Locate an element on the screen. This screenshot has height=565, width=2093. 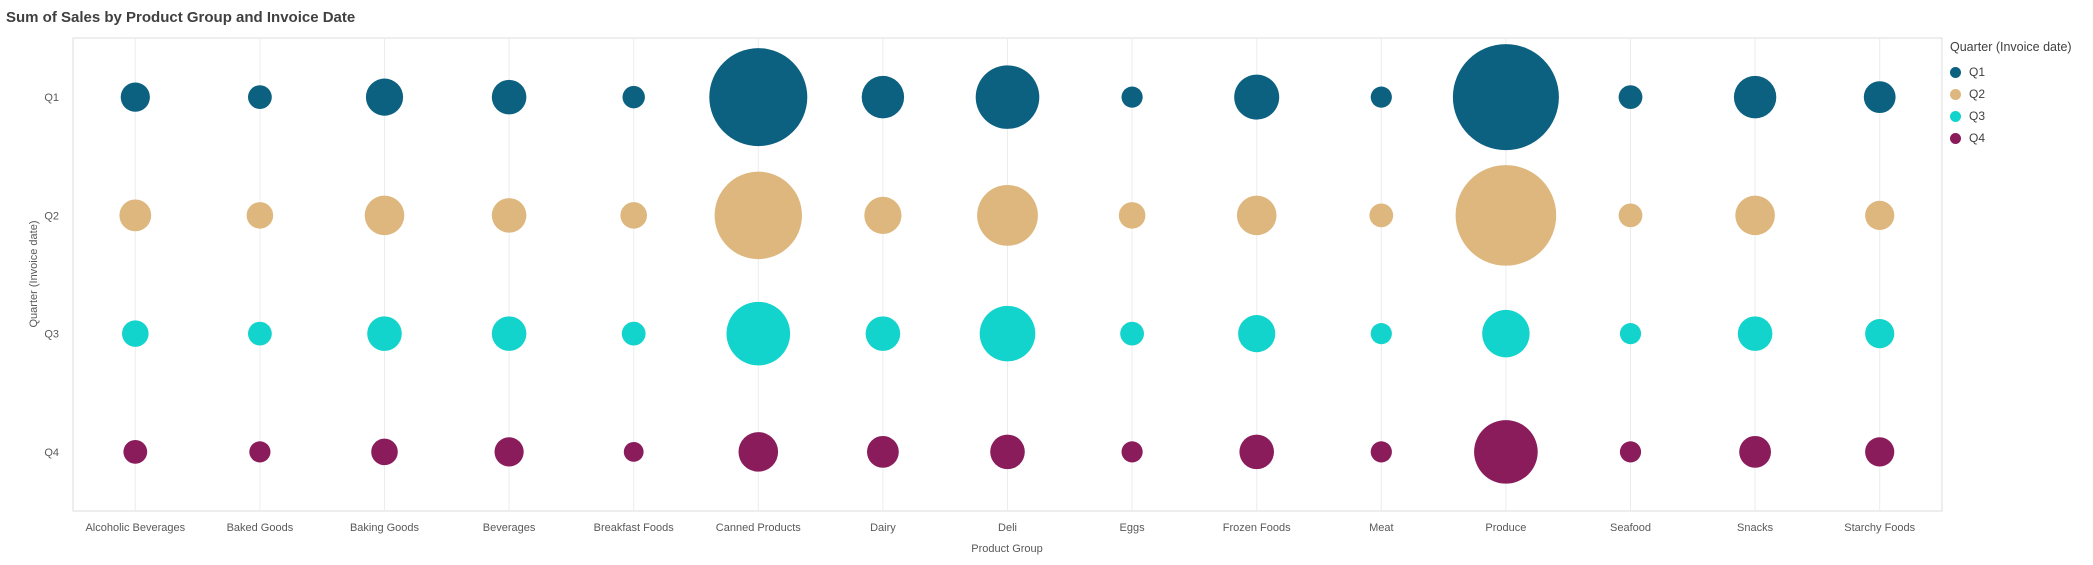
legend: Quarter (Invoice date) Q1 Q2 Q3 Q4 is located at coordinates (2011, 94).